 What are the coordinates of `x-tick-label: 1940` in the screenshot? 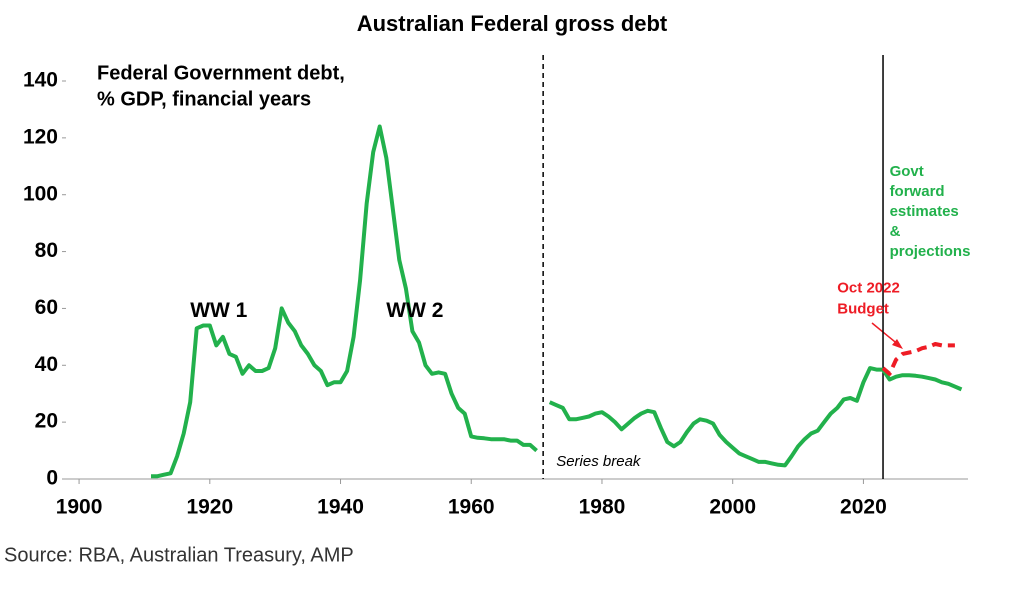 It's located at (340, 507).